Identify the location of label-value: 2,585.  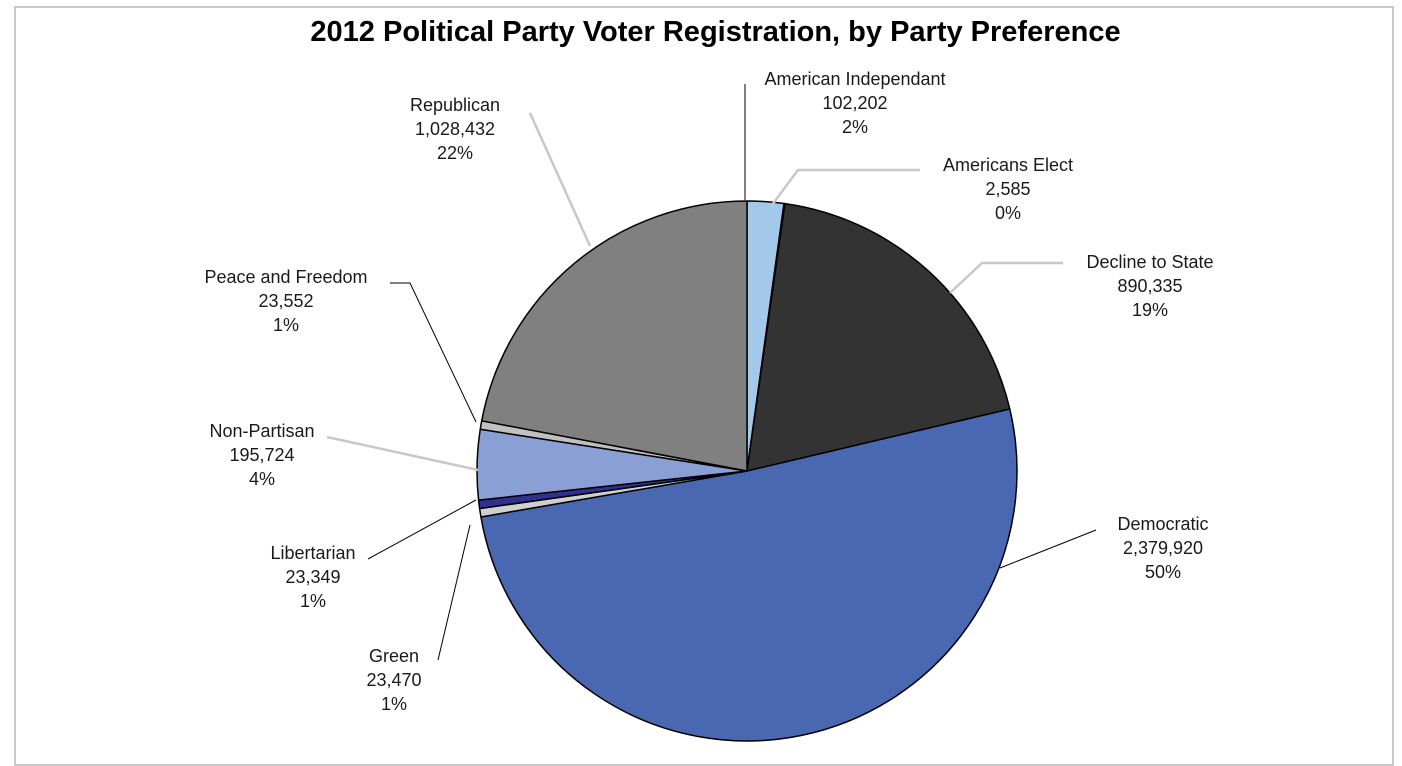
(1007, 189).